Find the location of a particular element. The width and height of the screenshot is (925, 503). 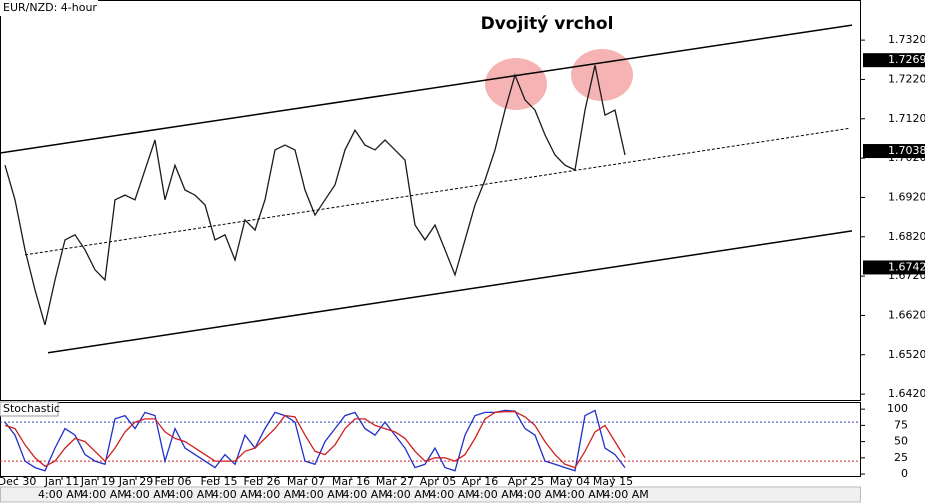

series-line is located at coordinates (315, 440).